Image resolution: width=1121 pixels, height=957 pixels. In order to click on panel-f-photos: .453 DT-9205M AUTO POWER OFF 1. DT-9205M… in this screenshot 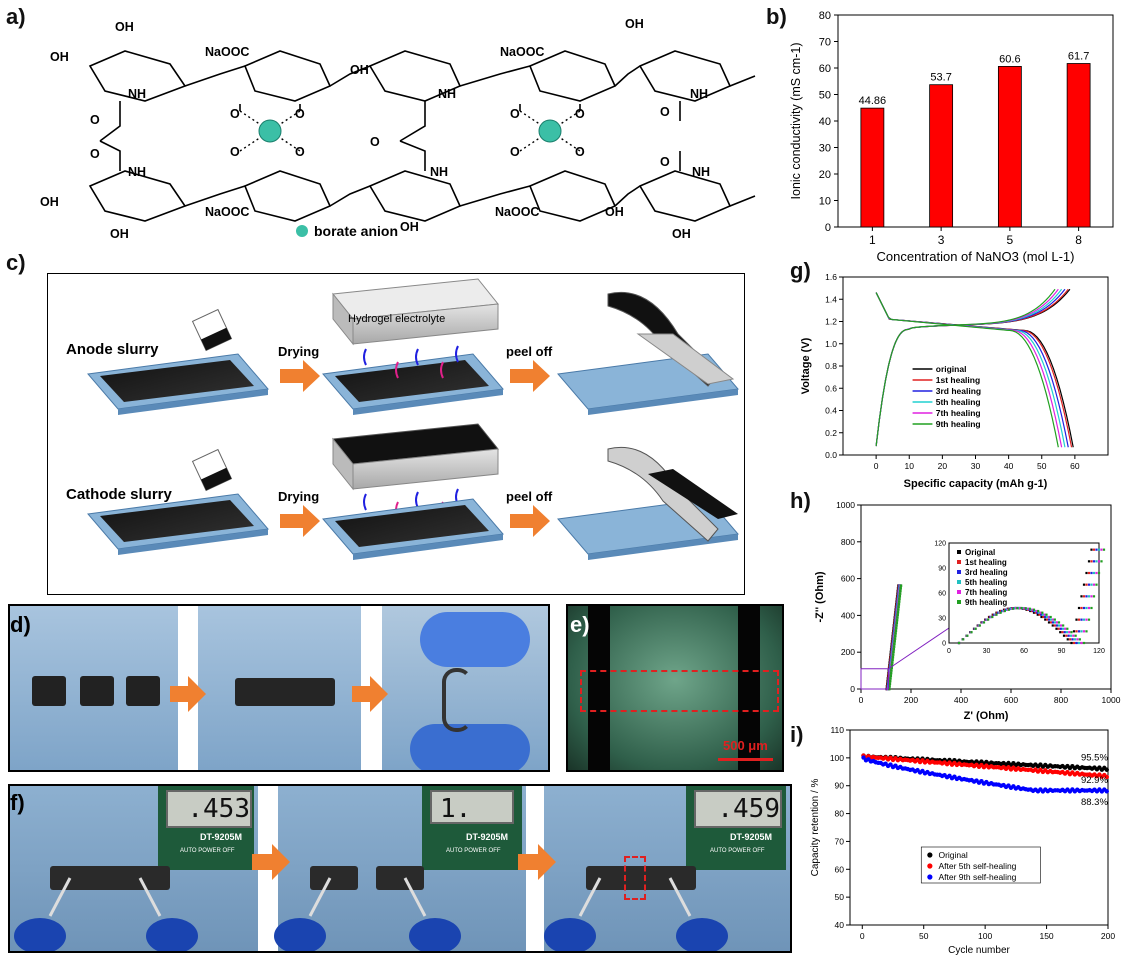, I will do `click(400, 868)`.